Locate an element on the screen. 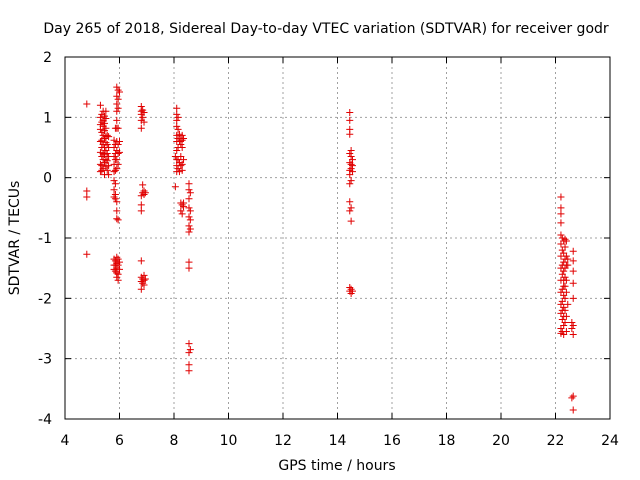  x-tick-label: 22 is located at coordinates (556, 441).